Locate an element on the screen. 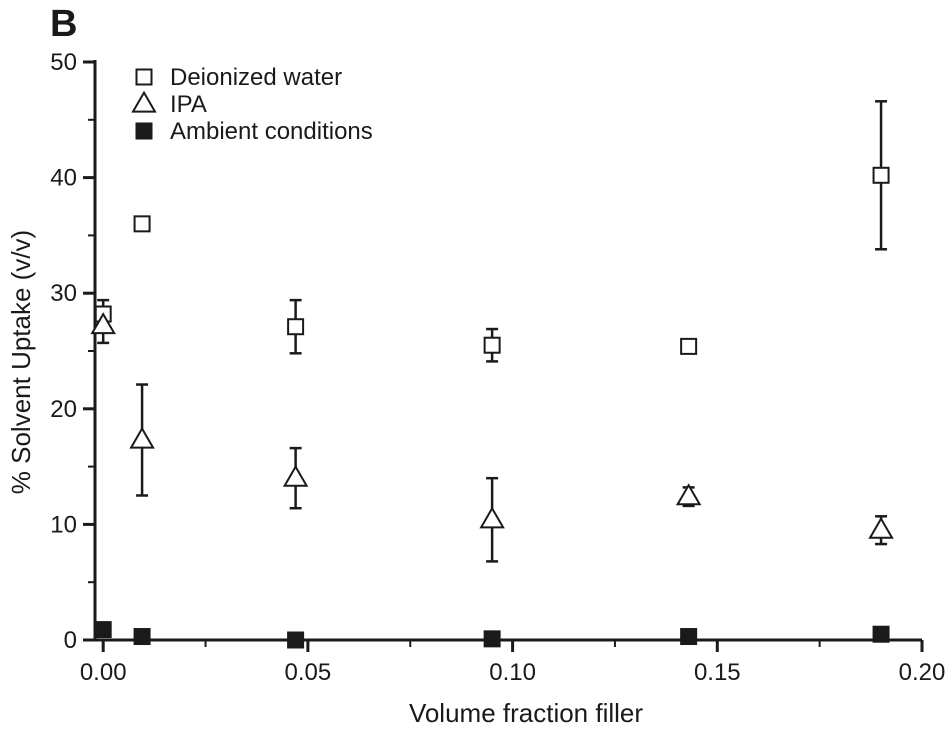 The height and width of the screenshot is (729, 949). legend-marker-ipa is located at coordinates (144, 101).